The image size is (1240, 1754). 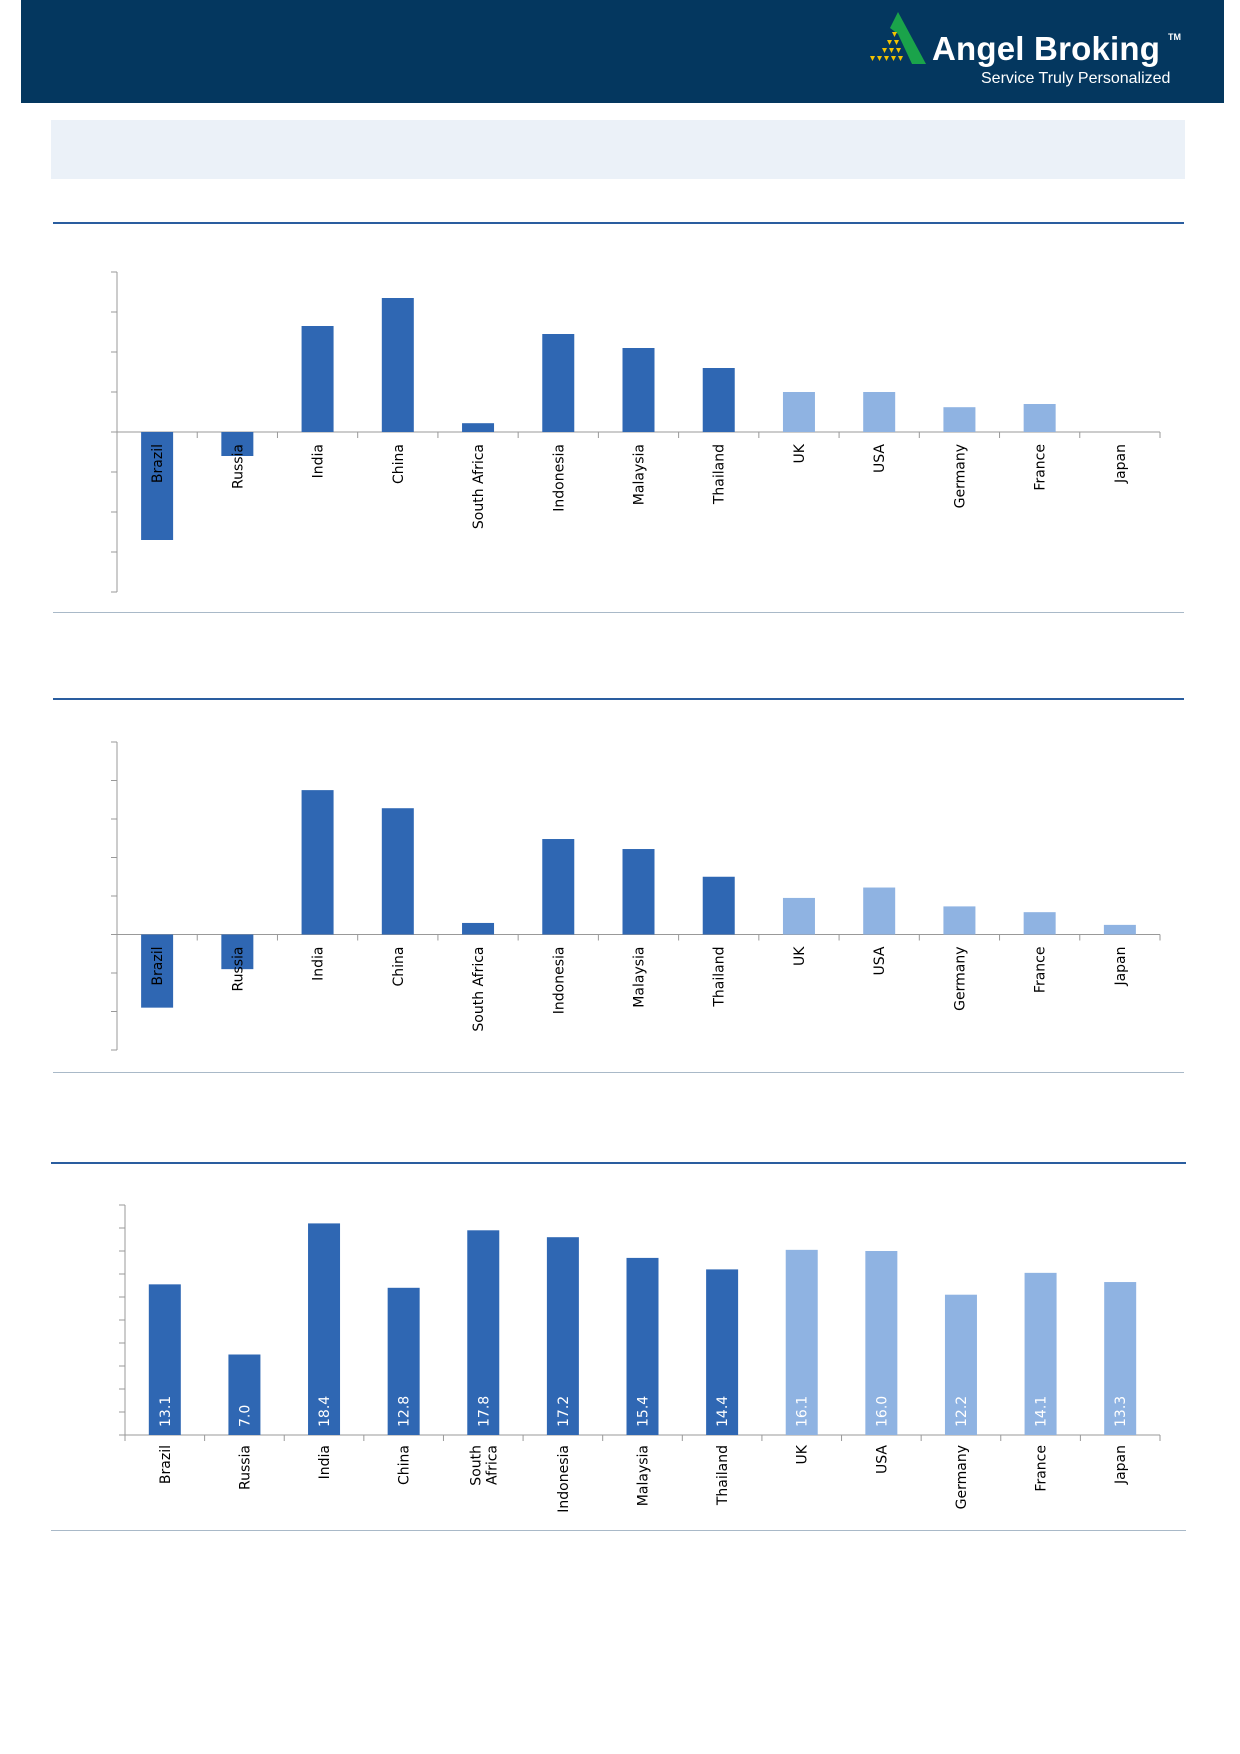 What do you see at coordinates (723, 1411) in the screenshot?
I see `data-label: 14.4` at bounding box center [723, 1411].